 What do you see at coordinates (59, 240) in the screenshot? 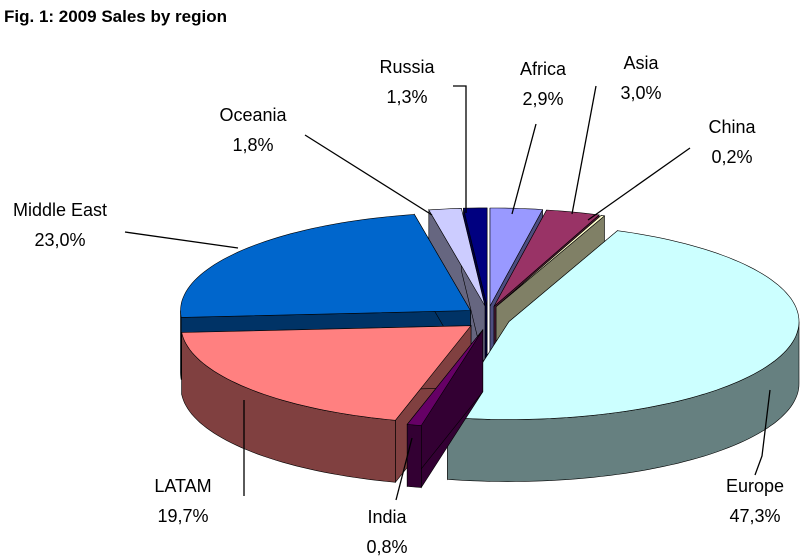
I see `value-label: 23,0%` at bounding box center [59, 240].